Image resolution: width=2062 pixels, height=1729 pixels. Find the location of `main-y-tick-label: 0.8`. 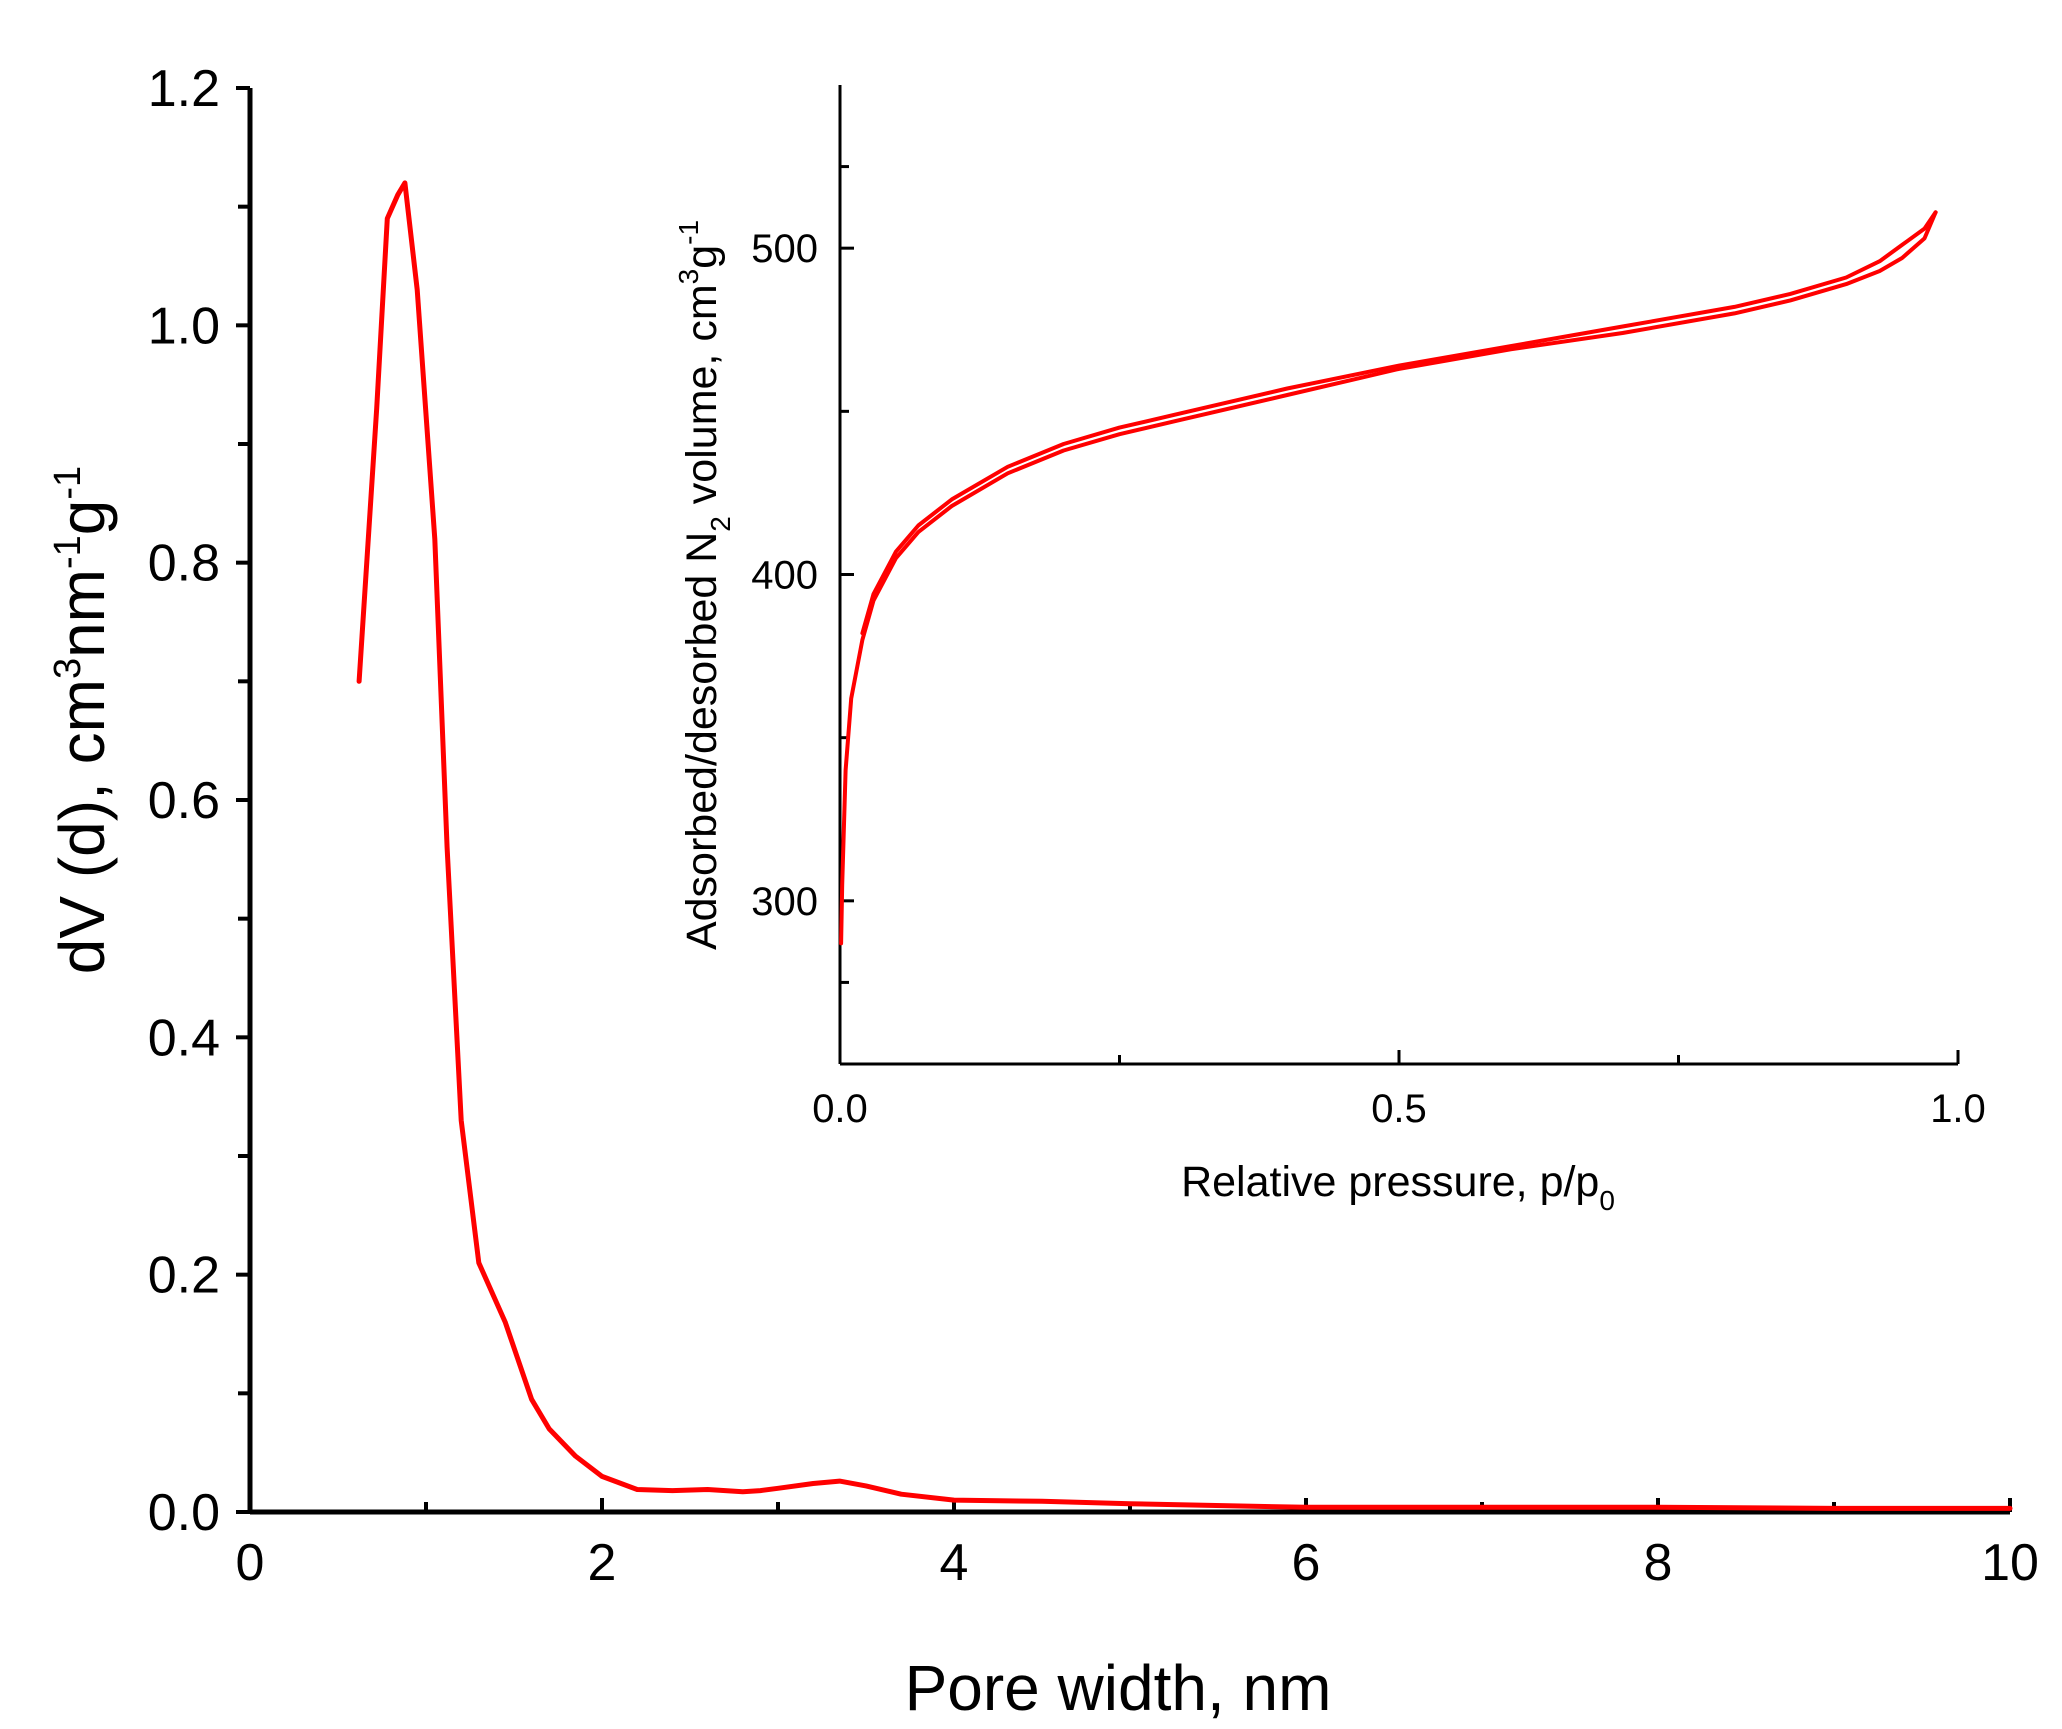

main-y-tick-label: 0.8 is located at coordinates (184, 564).